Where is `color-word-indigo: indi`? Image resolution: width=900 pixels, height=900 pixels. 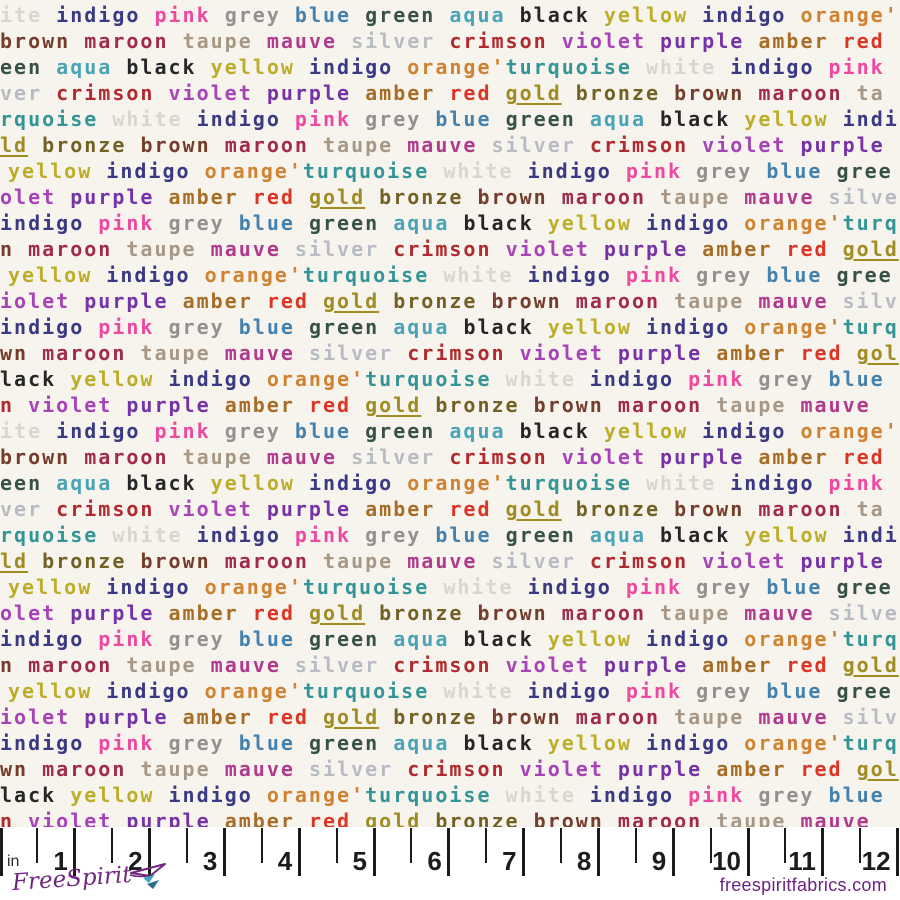
color-word-indigo: indi is located at coordinates (870, 119).